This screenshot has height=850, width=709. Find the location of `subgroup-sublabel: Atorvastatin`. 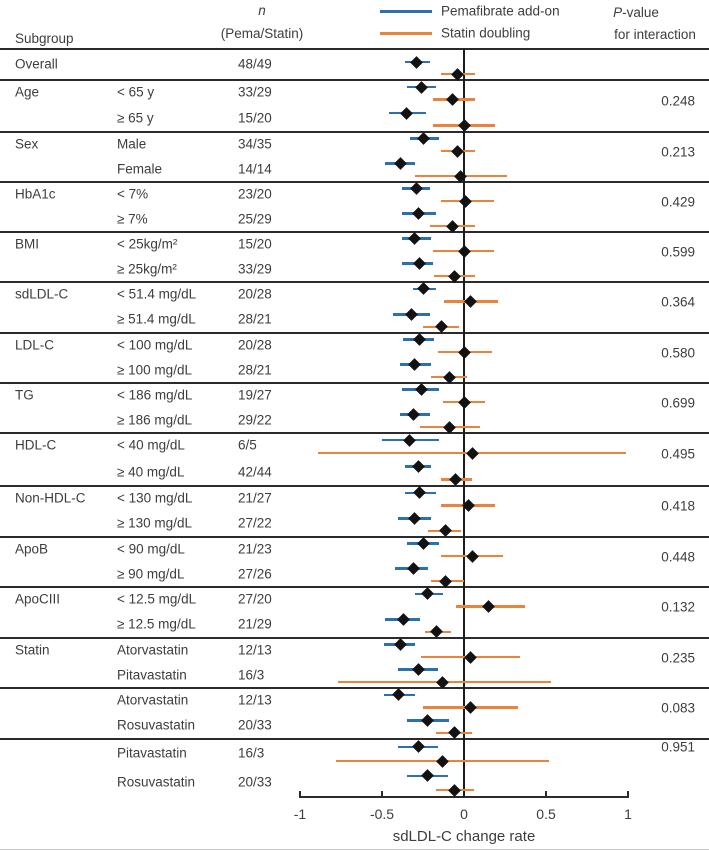

subgroup-sublabel: Atorvastatin is located at coordinates (153, 700).